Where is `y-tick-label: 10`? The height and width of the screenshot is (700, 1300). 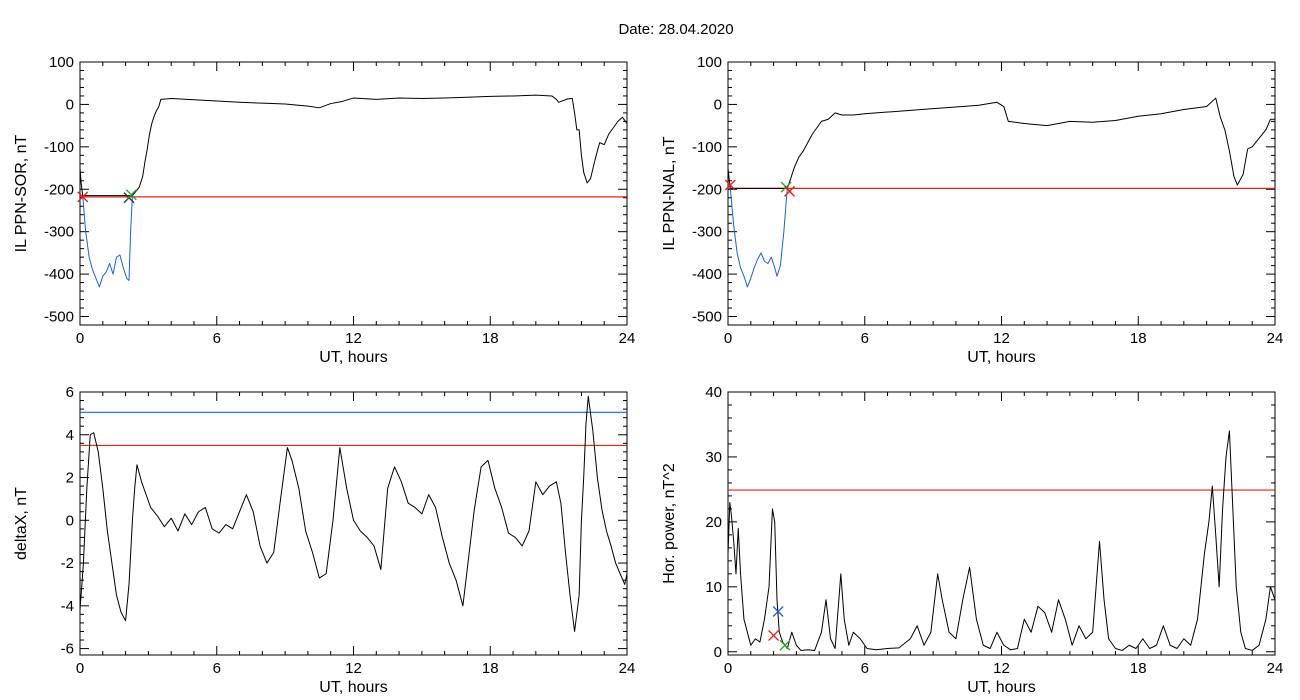
y-tick-label: 10 is located at coordinates (713, 587).